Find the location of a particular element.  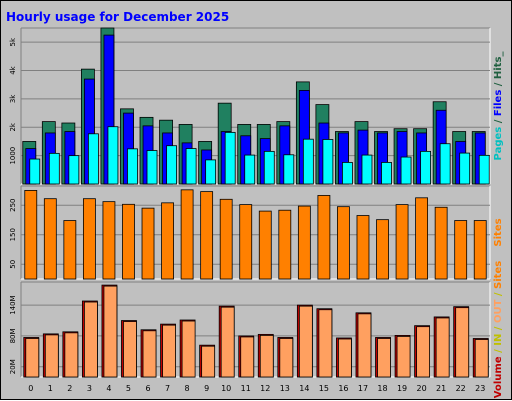

side-label: Volume / IN / OUT / Sites is located at coordinates (498, 329).